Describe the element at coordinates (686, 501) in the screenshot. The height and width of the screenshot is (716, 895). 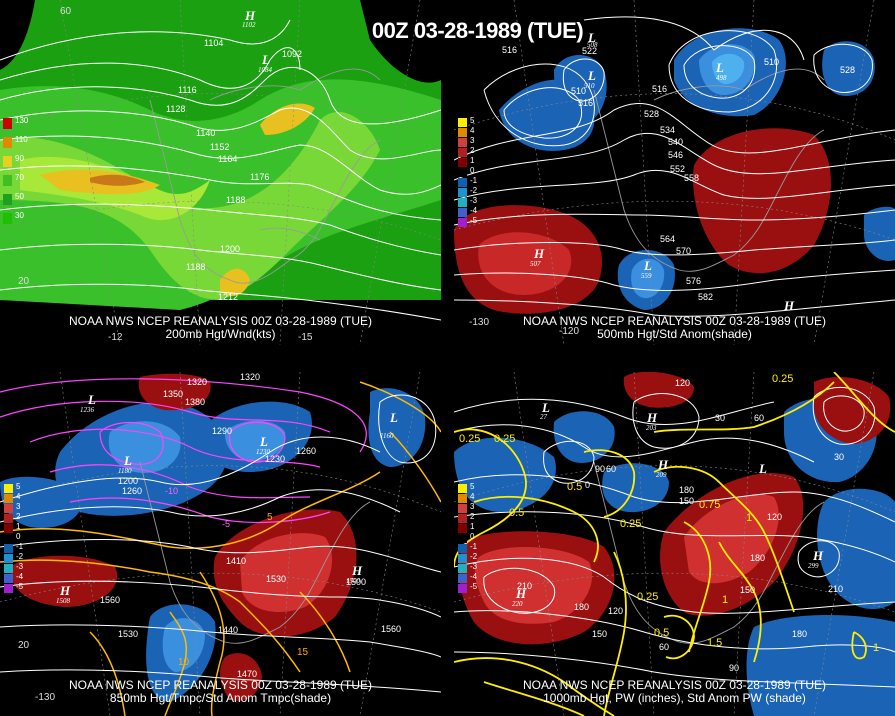
I see `contour-label: 150` at that location.